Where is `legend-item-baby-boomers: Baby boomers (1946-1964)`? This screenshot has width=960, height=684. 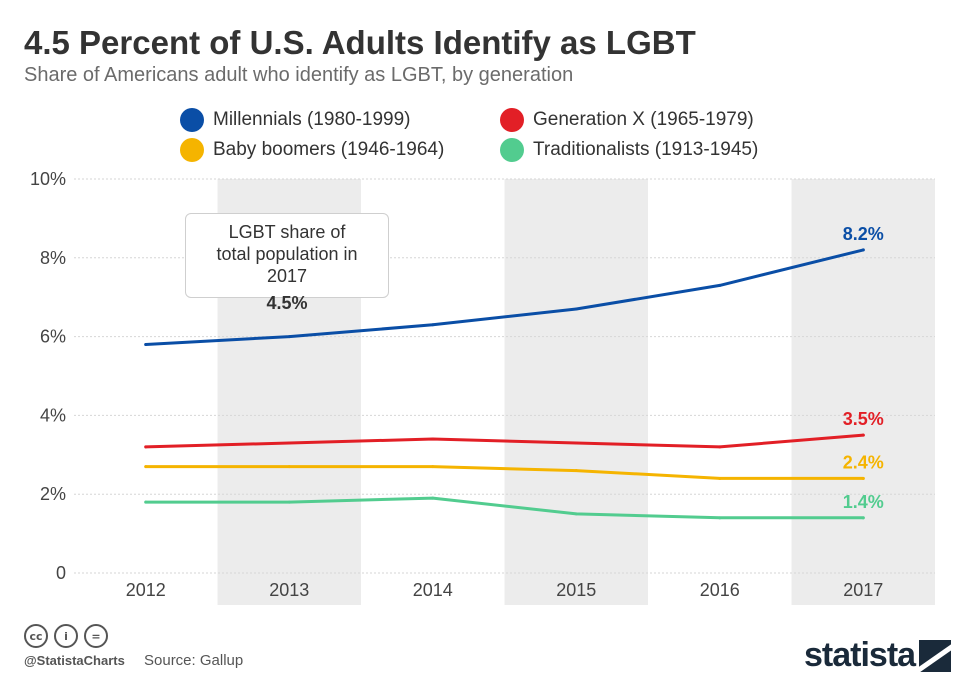
legend-item-baby-boomers: Baby boomers (1946-1964) is located at coordinates (312, 150).